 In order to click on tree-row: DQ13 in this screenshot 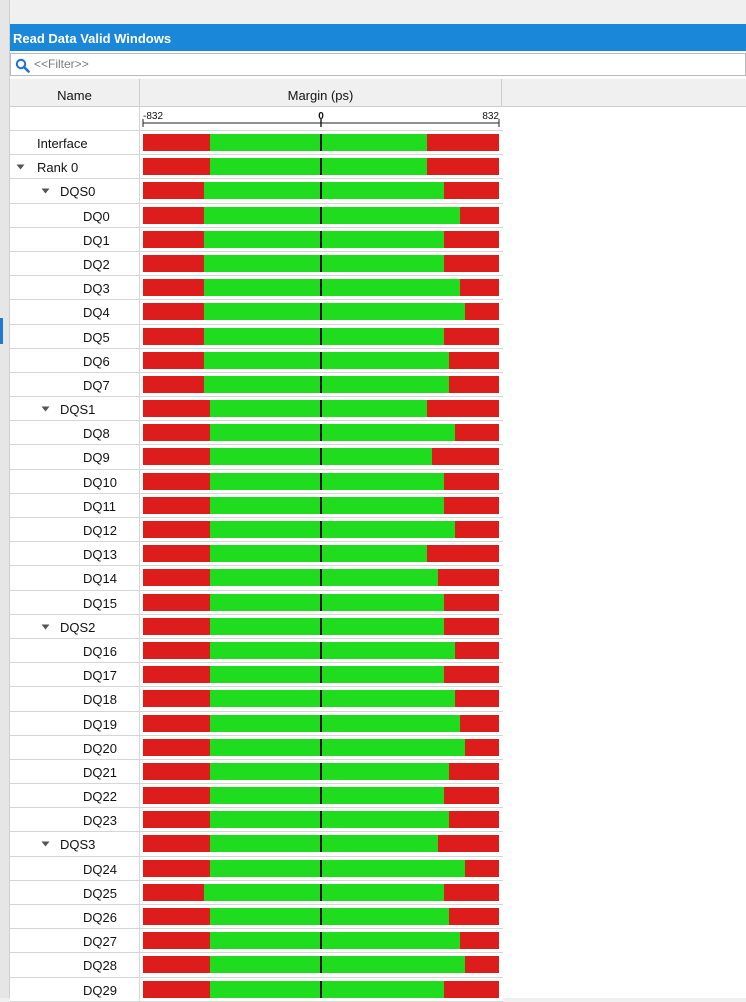, I will do `click(256, 554)`.